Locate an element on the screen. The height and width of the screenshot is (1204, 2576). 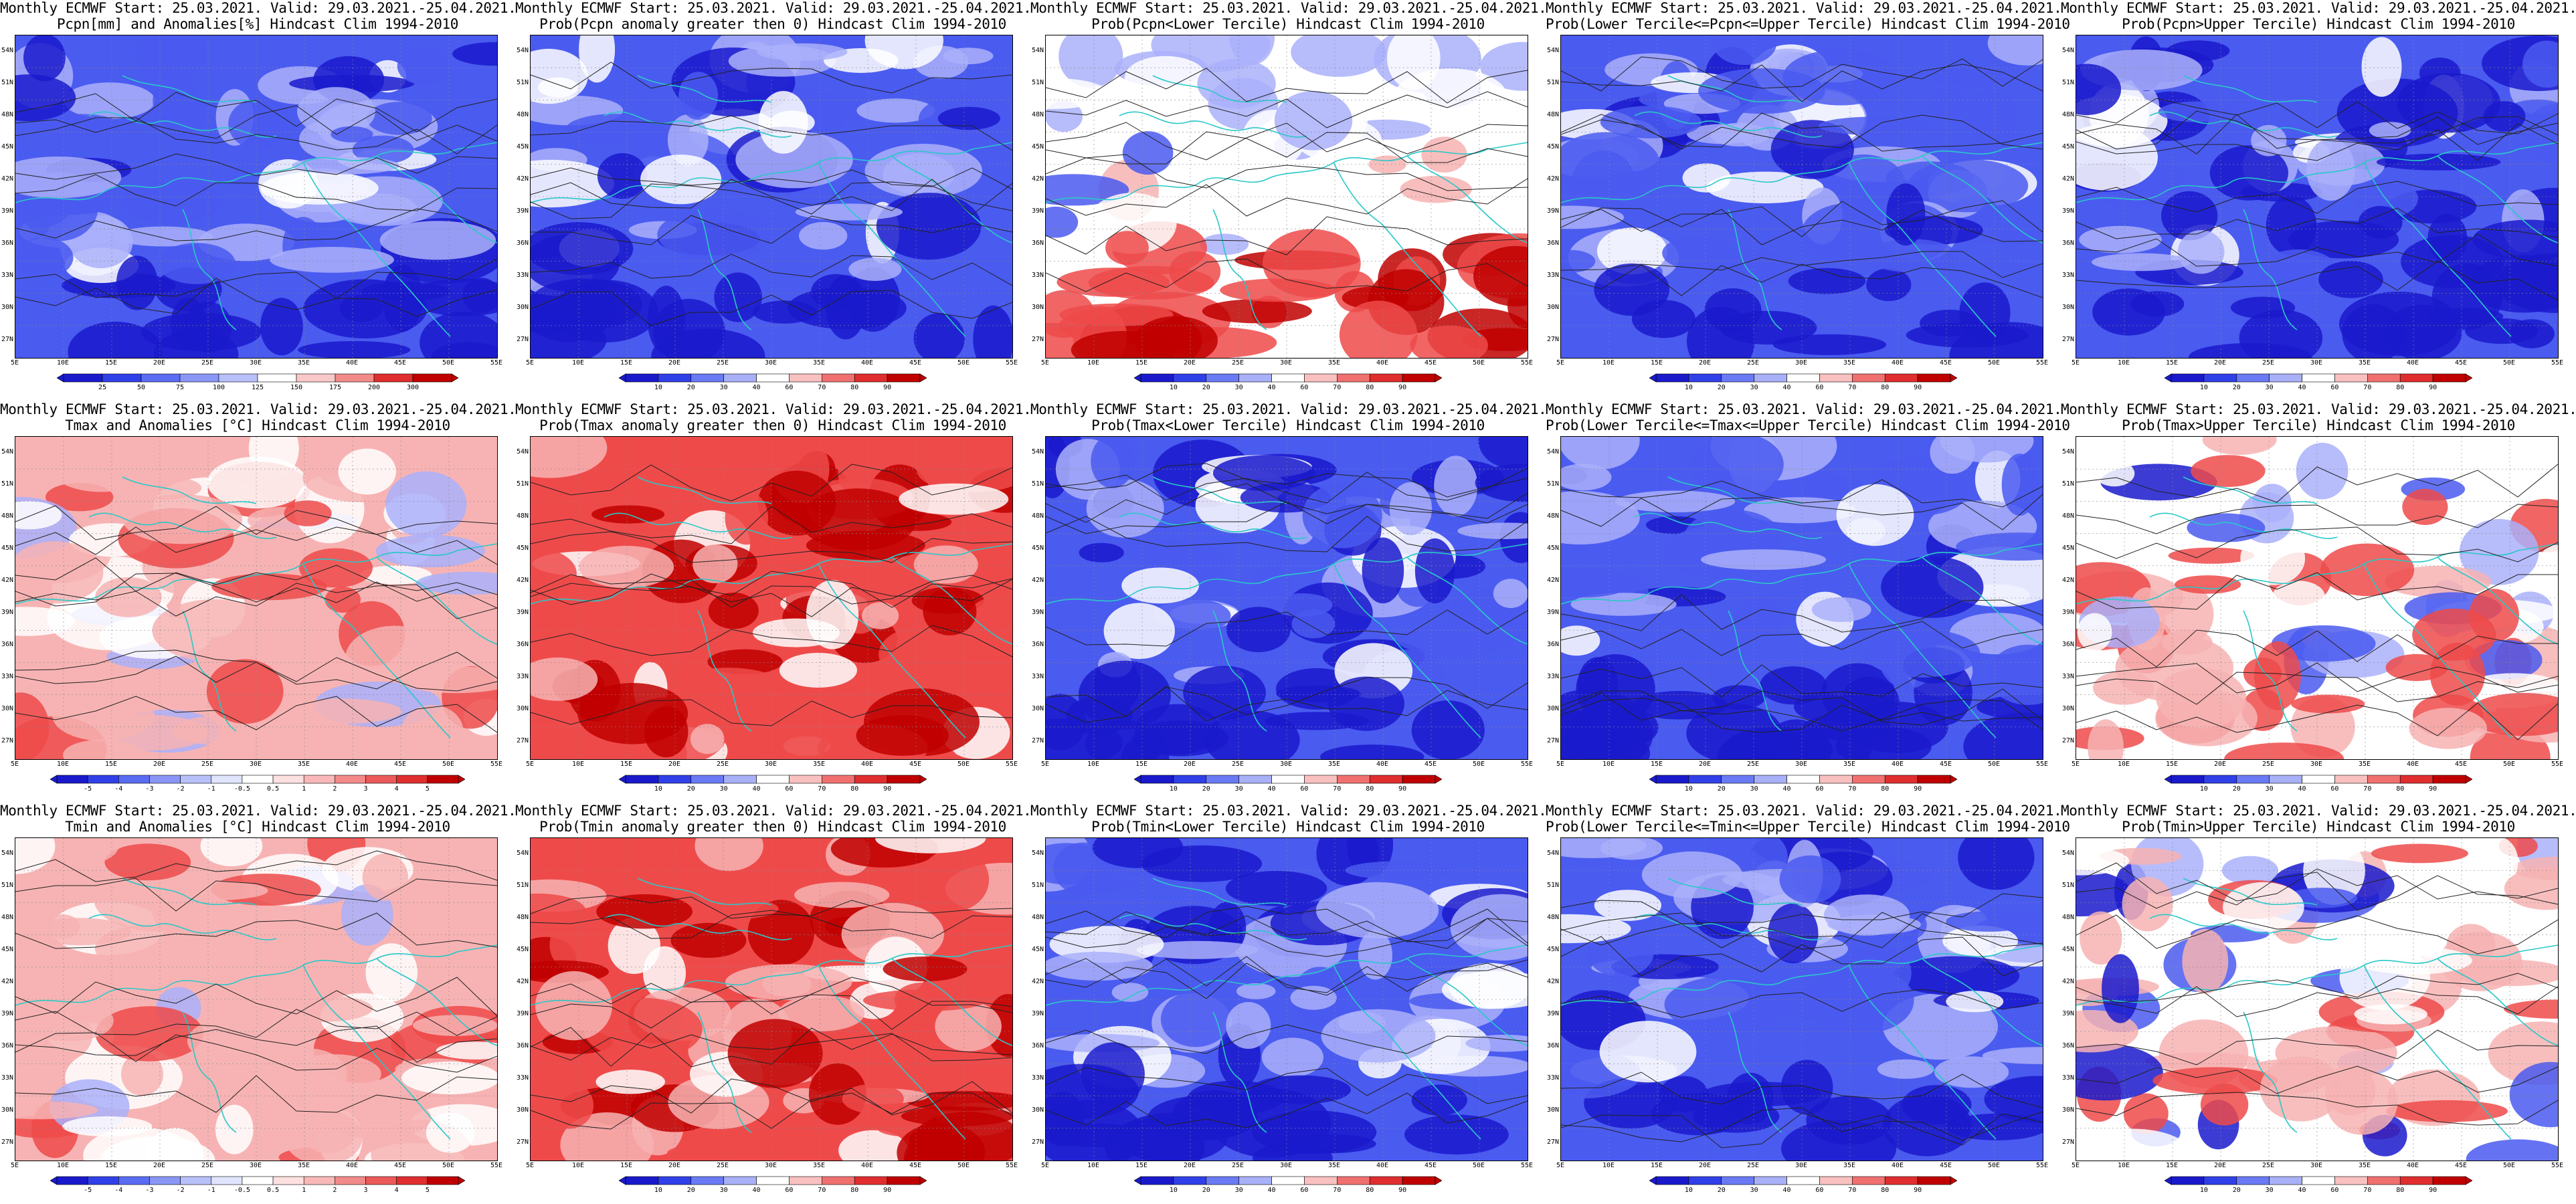
lat-label: 45N is located at coordinates (1037, 146).